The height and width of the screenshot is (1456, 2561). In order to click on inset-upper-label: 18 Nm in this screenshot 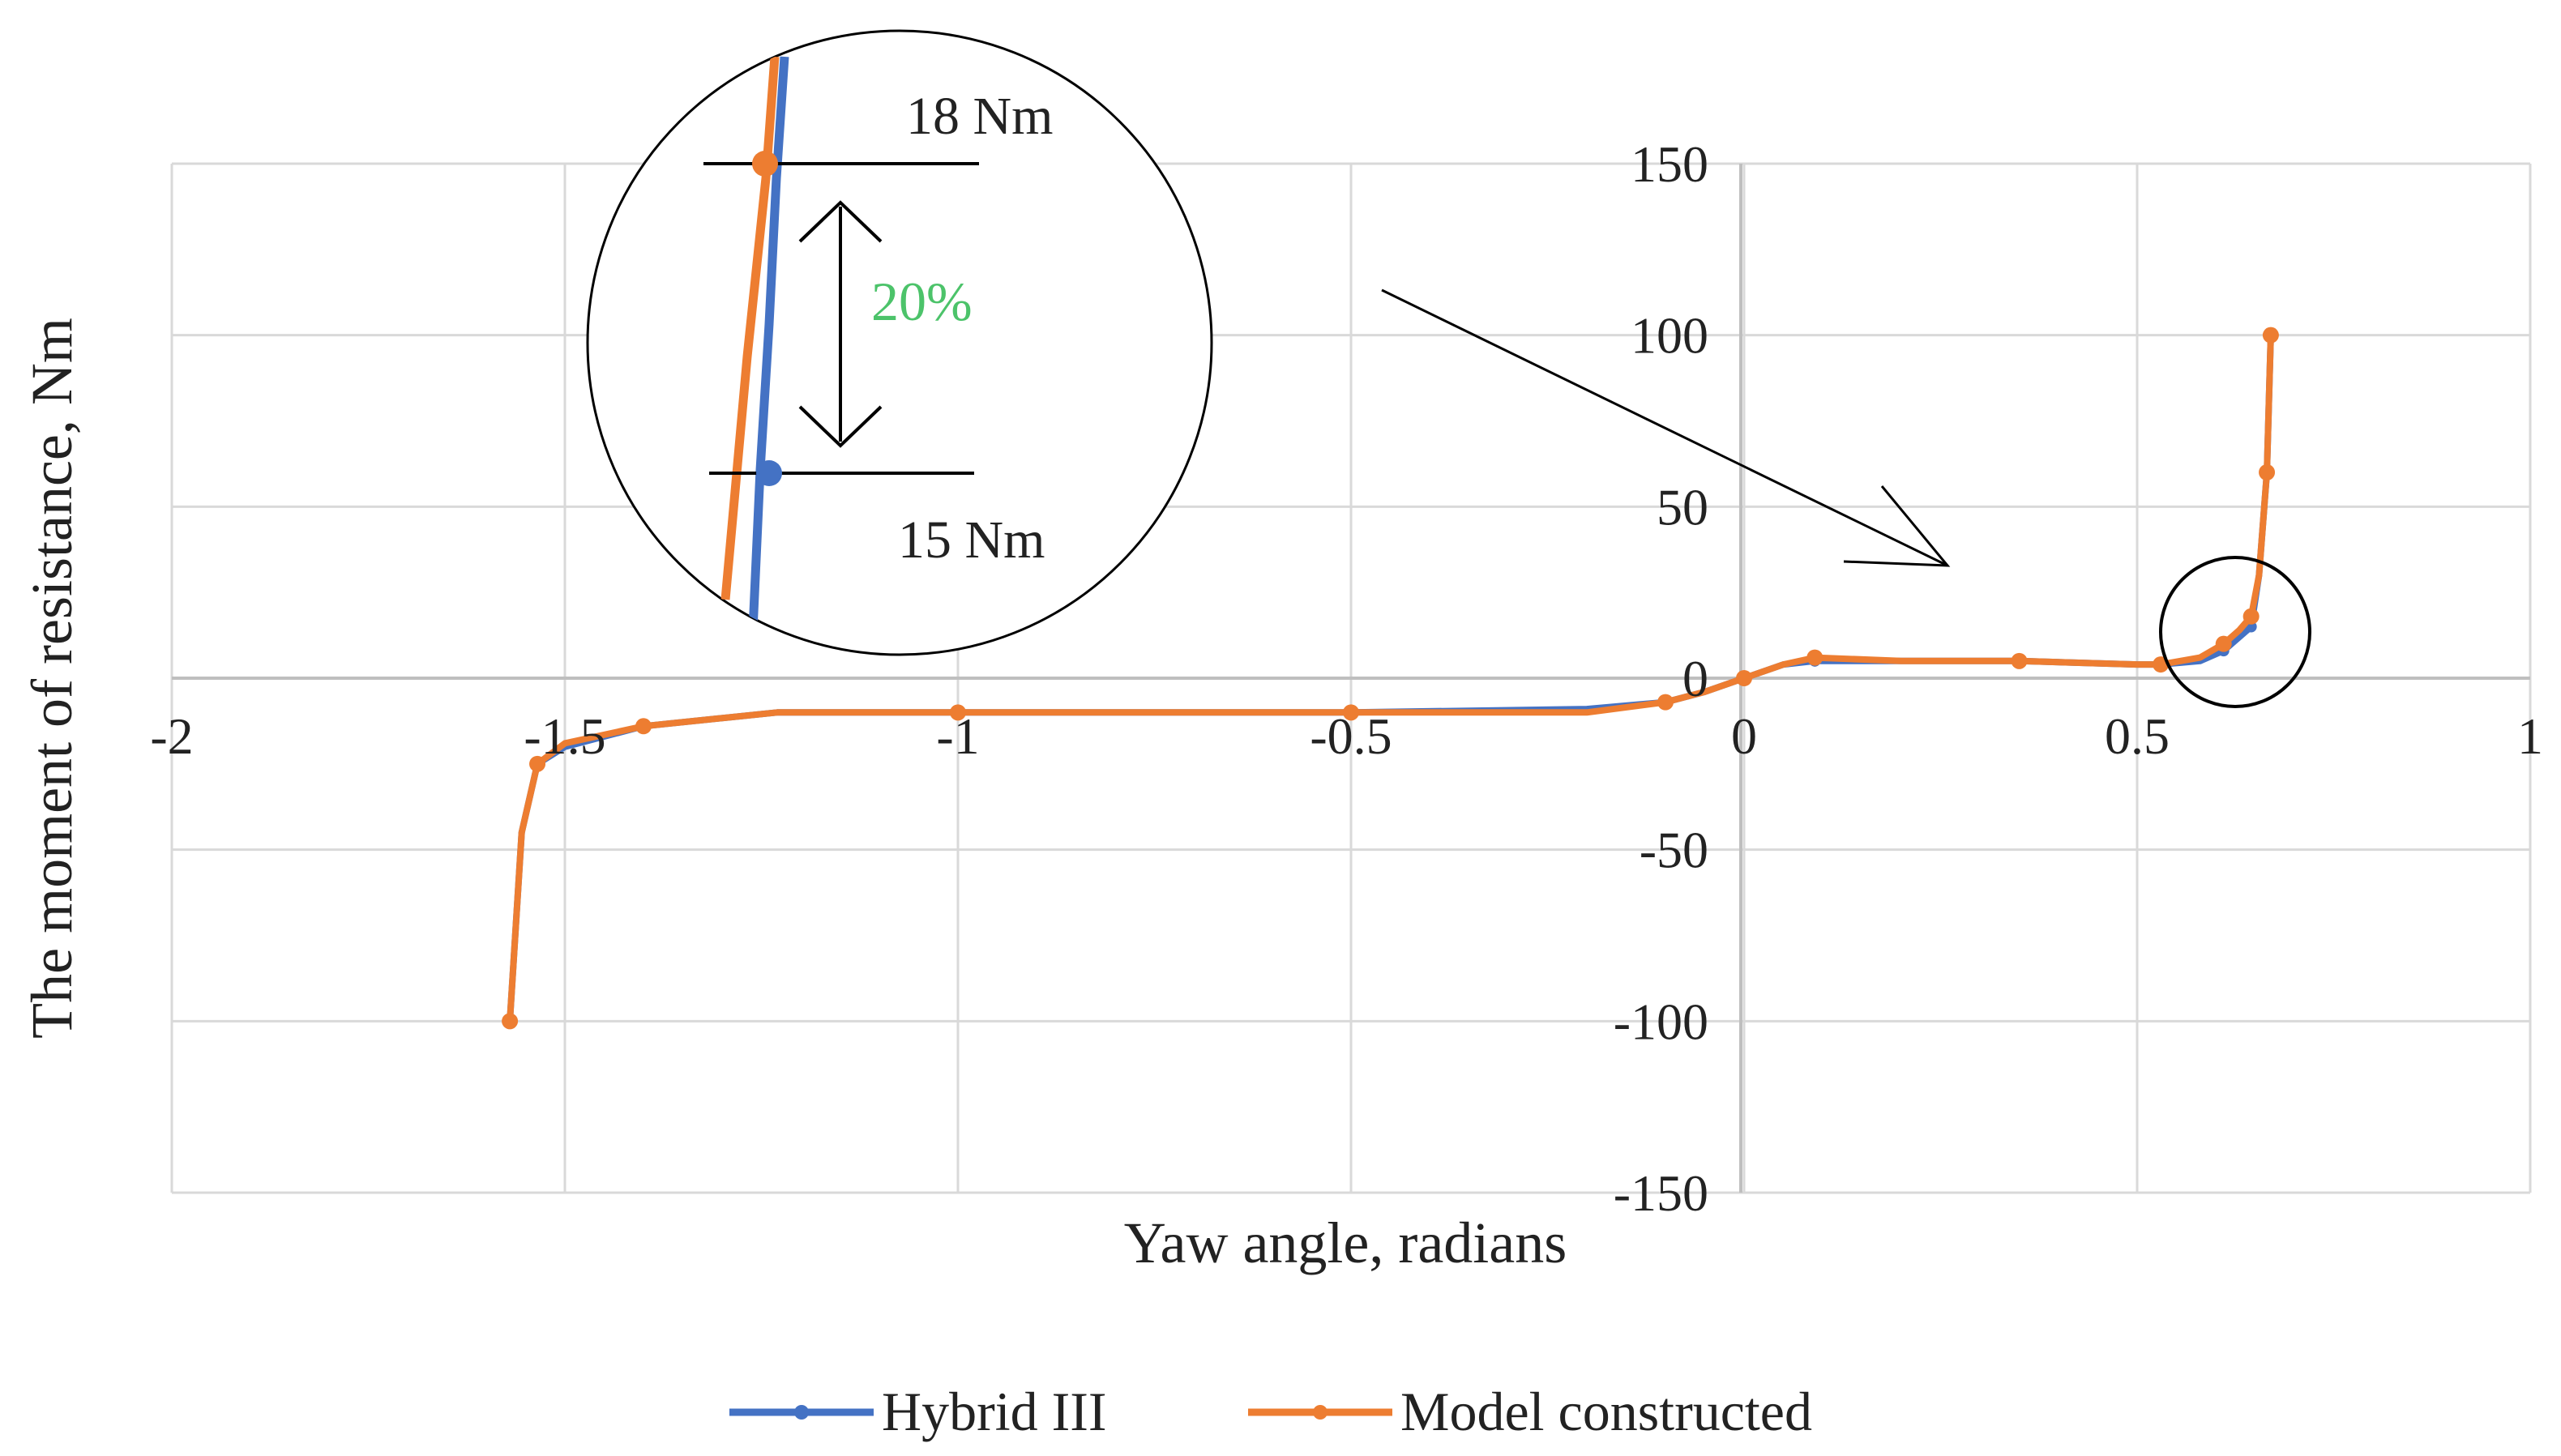, I will do `click(980, 117)`.